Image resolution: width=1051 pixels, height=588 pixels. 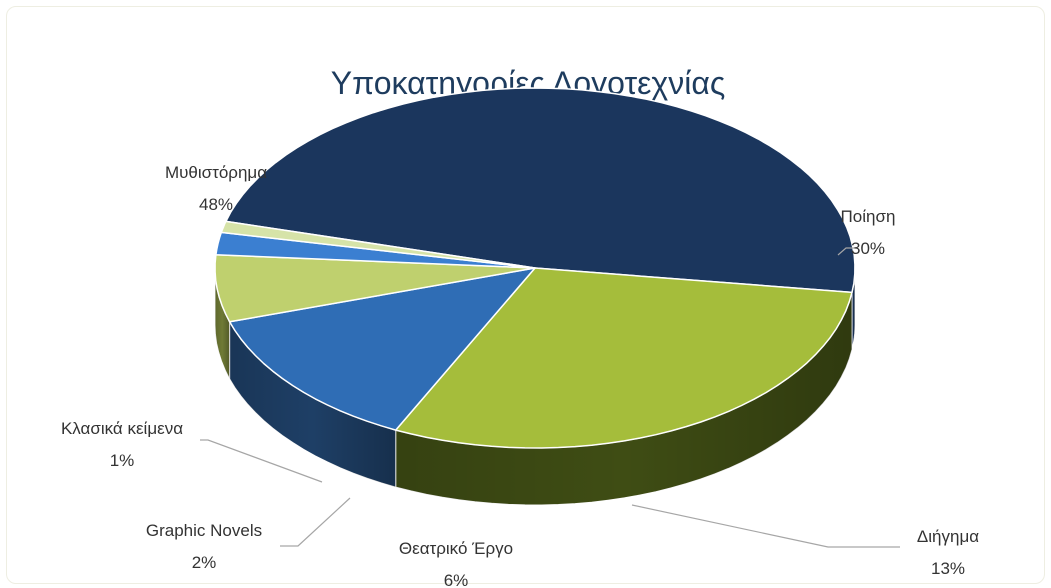 I want to click on pie-slice-θεατρικό-έργο, so click(x=375, y=288).